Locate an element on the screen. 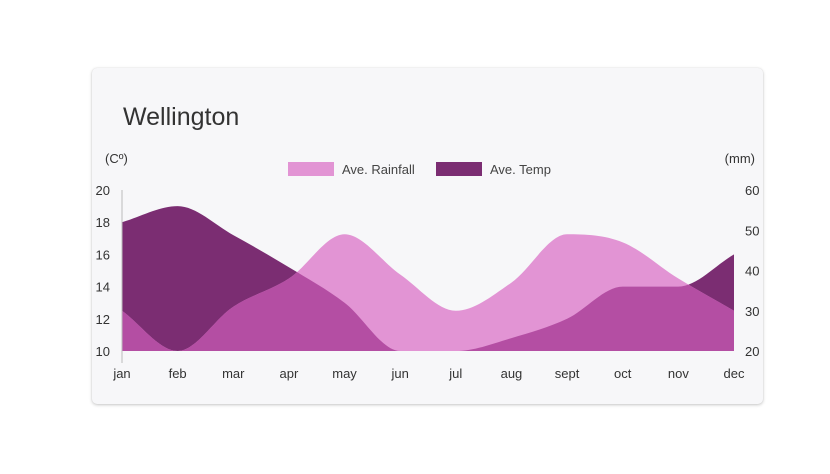 The image size is (830, 474). right-tick-label: 30 is located at coordinates (752, 311).